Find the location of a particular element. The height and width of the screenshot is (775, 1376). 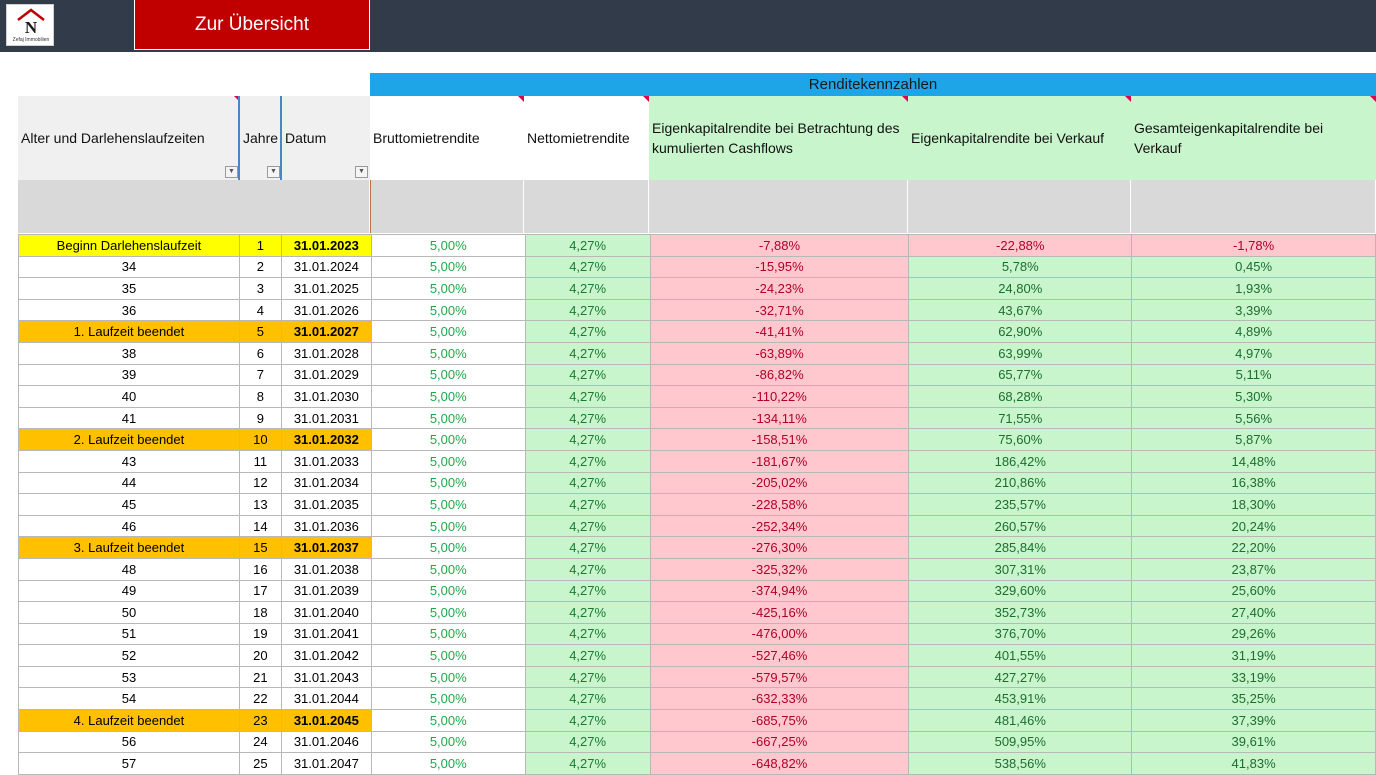

cell-ek-verkauf: 352,73% is located at coordinates (1020, 612).